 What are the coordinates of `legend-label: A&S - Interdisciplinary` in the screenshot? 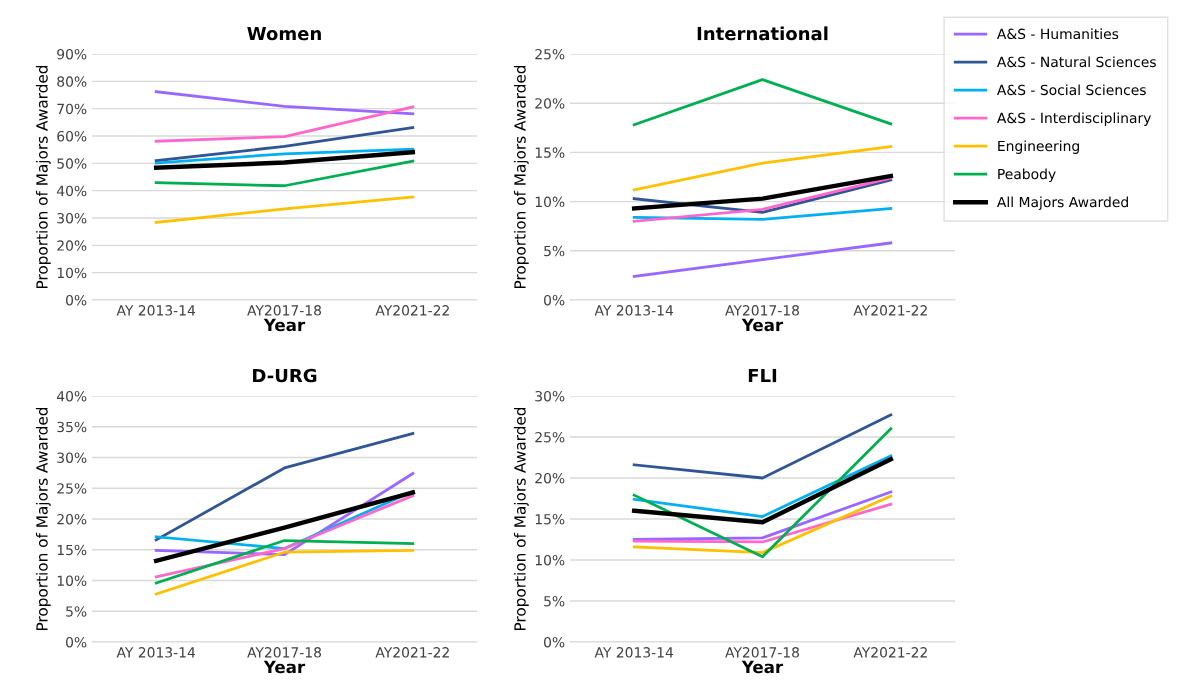 It's located at (1073, 119).